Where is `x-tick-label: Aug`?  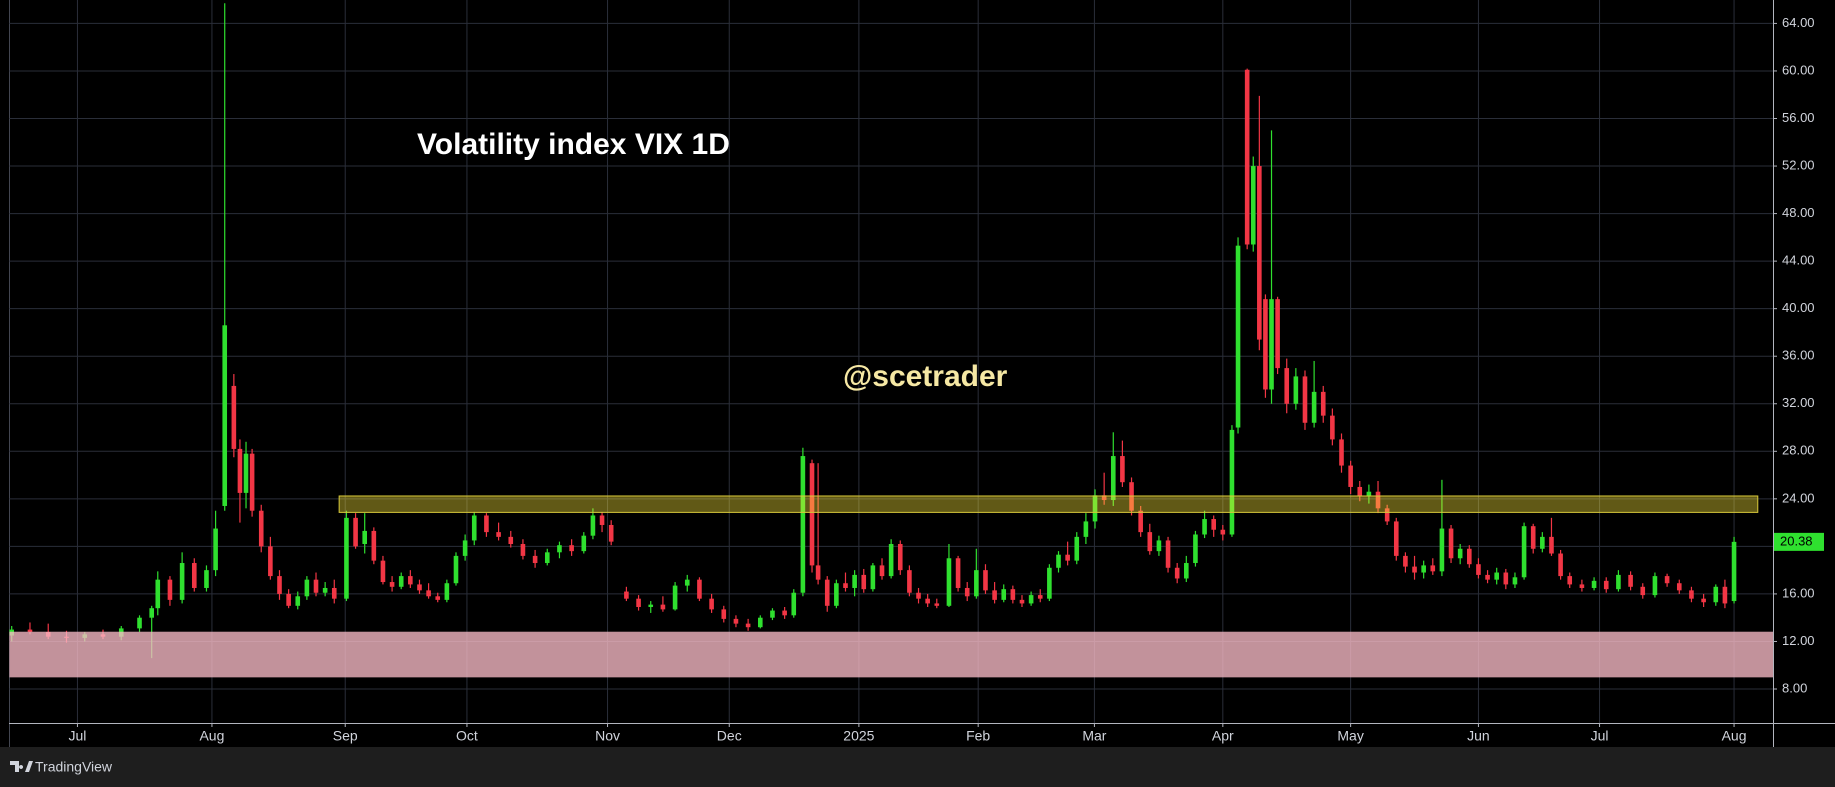 x-tick-label: Aug is located at coordinates (211, 736).